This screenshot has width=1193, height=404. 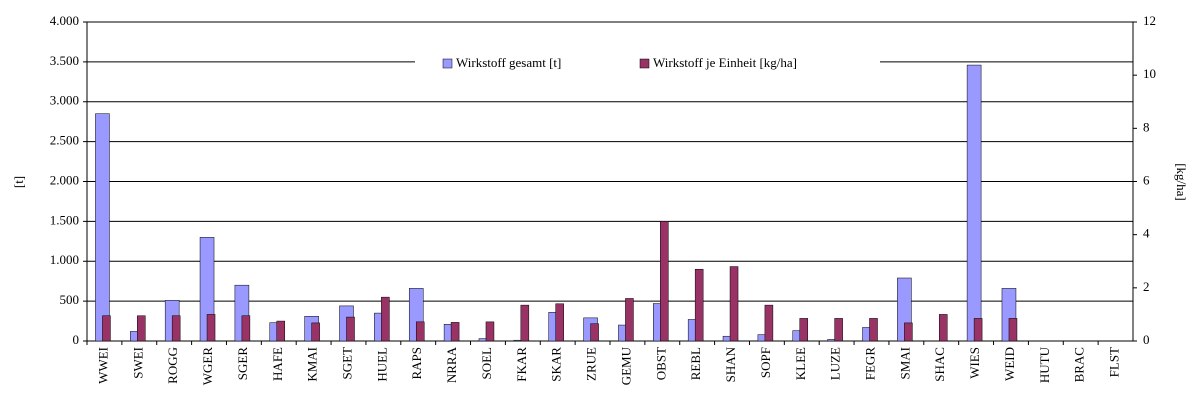 What do you see at coordinates (64, 219) in the screenshot?
I see `y-tick-label: 1.500` at bounding box center [64, 219].